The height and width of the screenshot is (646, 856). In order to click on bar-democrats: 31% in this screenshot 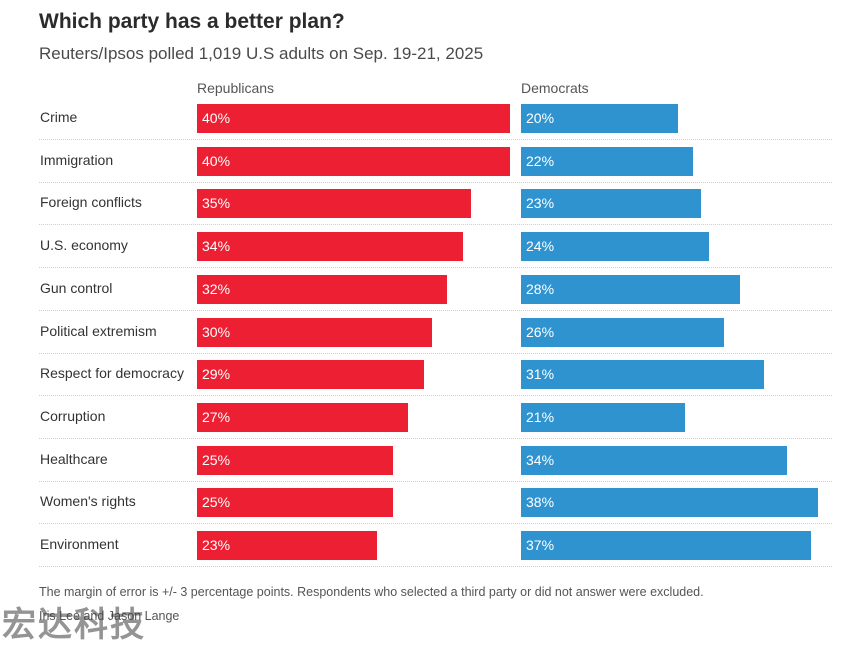, I will do `click(642, 375)`.